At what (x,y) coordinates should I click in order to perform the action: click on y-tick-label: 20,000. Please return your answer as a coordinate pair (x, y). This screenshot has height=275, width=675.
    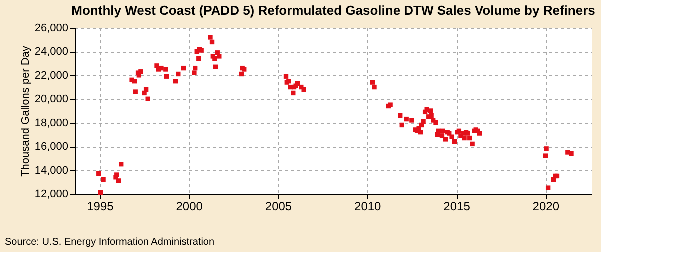
    Looking at the image, I should click on (51, 100).